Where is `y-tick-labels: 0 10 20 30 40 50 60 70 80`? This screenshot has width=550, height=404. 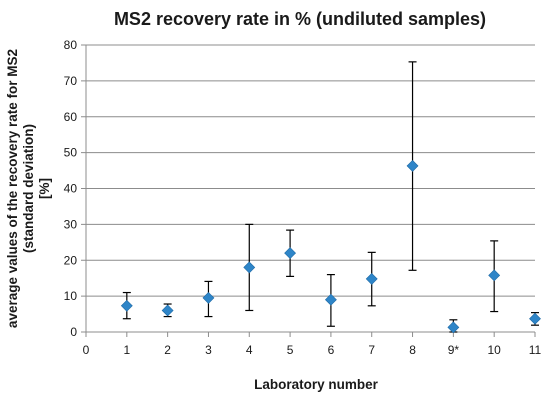
y-tick-labels: 0 10 20 30 40 50 60 70 80 is located at coordinates (71, 188).